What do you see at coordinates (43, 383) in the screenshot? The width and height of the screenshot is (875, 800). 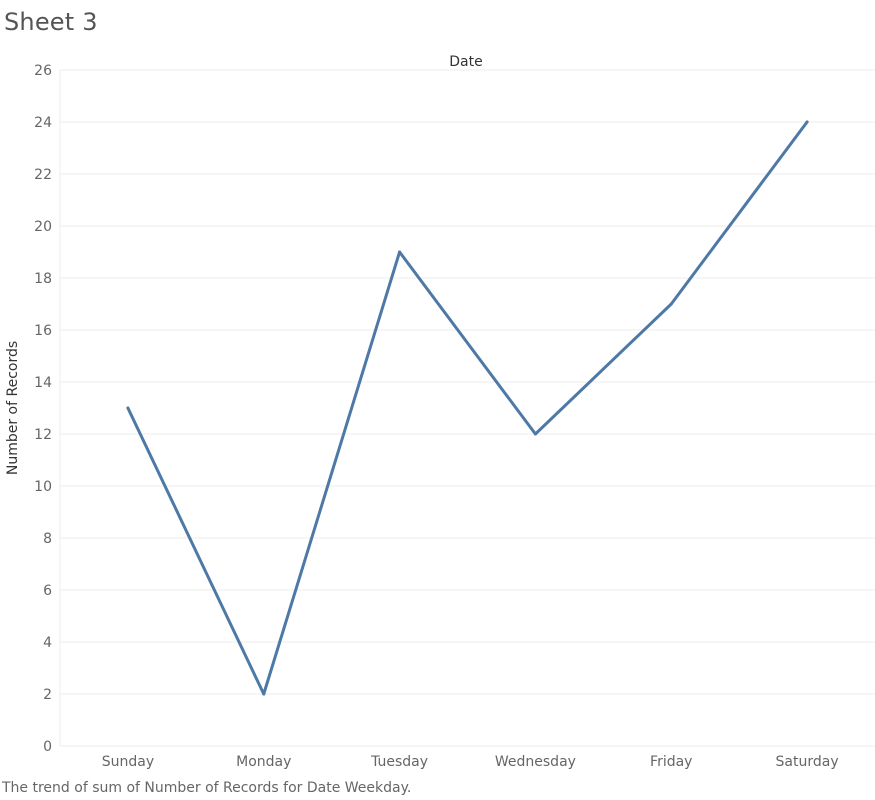 I see `y-tick-label: 14` at bounding box center [43, 383].